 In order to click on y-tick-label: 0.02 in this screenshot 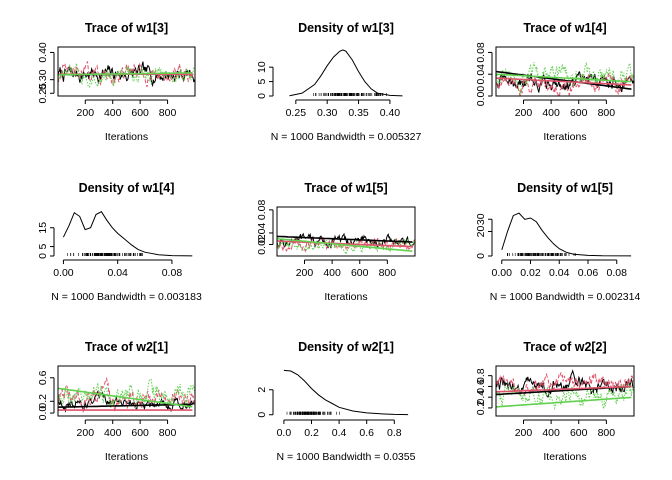, I will do `click(262, 244)`.